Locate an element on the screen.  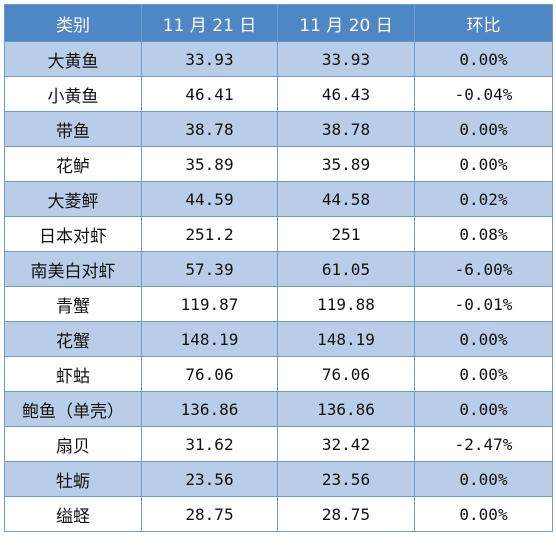
category-cell: 带鱼 is located at coordinates (73, 129).